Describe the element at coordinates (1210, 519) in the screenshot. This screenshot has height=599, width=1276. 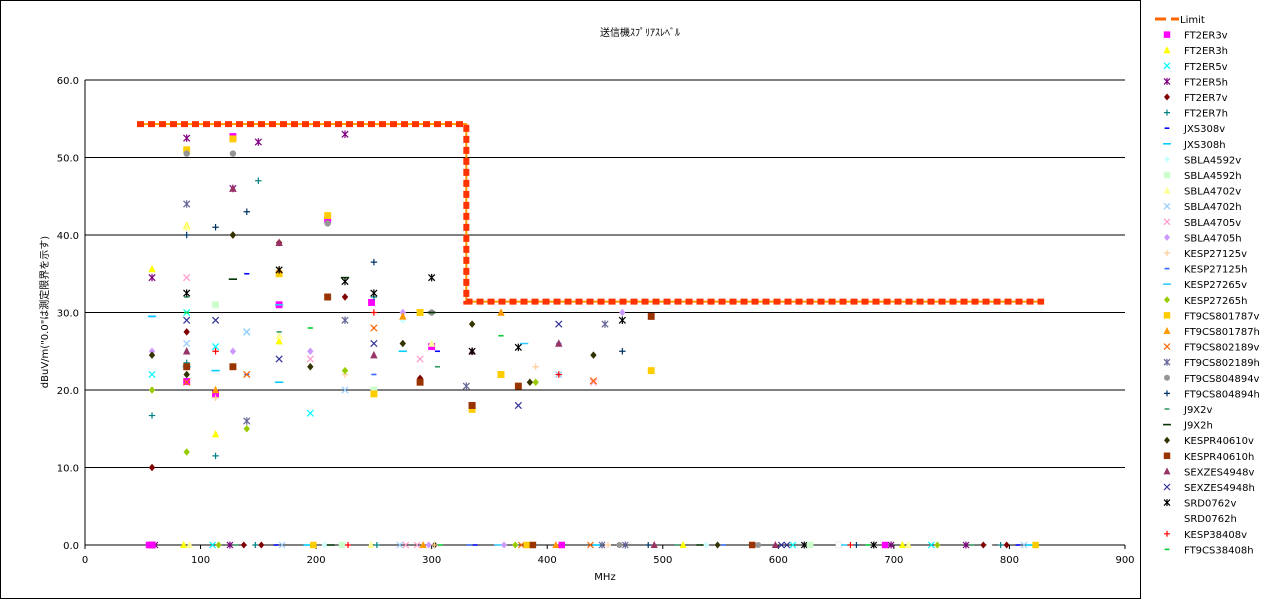
I see `legend-label: SRD0762h` at that location.